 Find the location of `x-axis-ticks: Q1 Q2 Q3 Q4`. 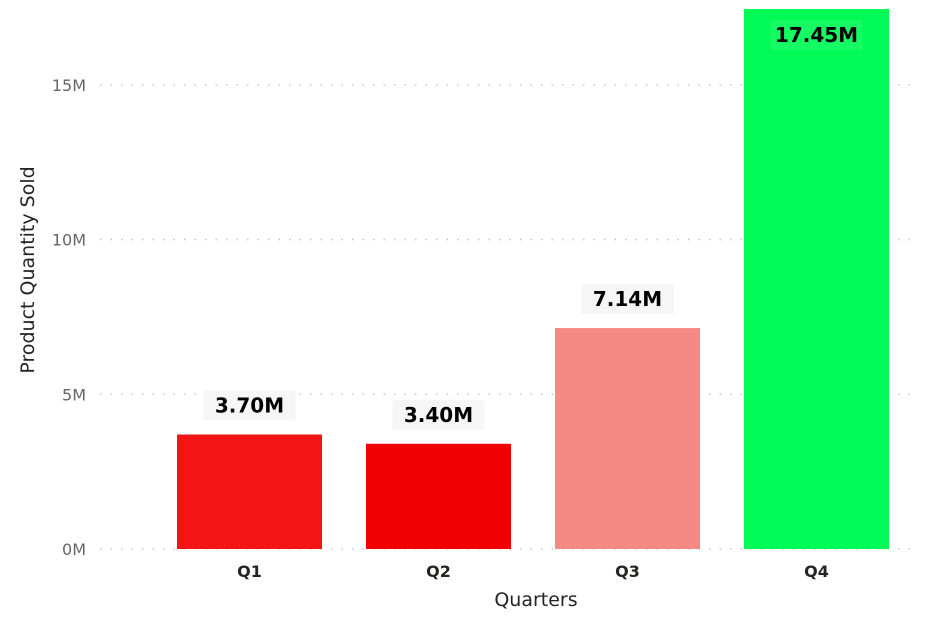

x-axis-ticks: Q1 Q2 Q3 Q4 is located at coordinates (533, 571).